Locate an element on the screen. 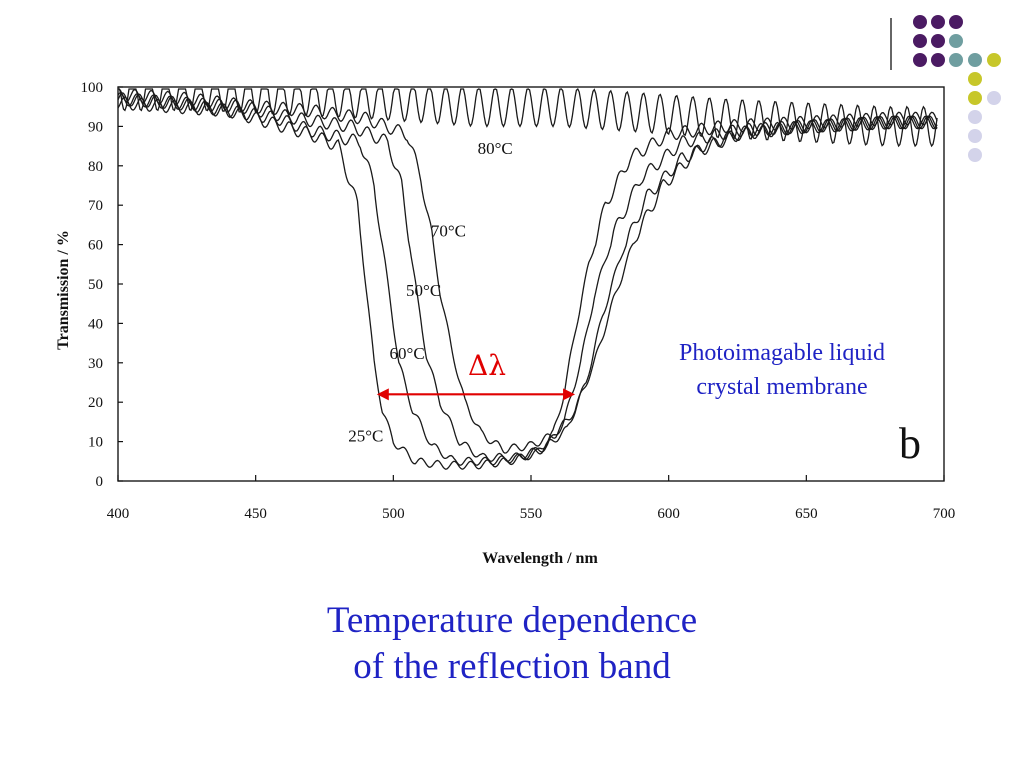 The width and height of the screenshot is (1024, 768). y-axis: 0 10 20 30 40 50 60 70 80 90 100 is located at coordinates (102, 285).